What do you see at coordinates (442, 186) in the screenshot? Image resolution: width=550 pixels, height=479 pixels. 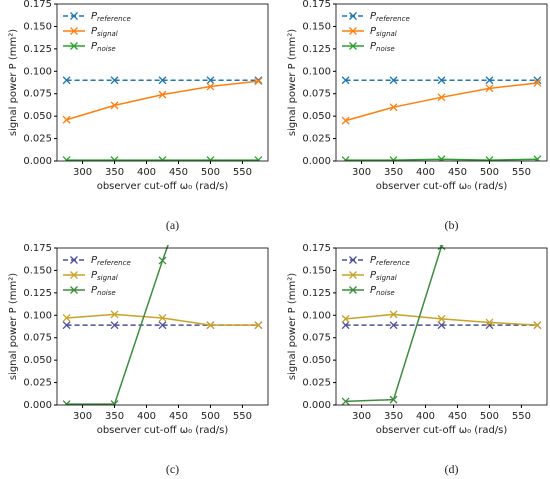 I see `x-axis-label: observer cut-off ω₀ (rad/s)` at bounding box center [442, 186].